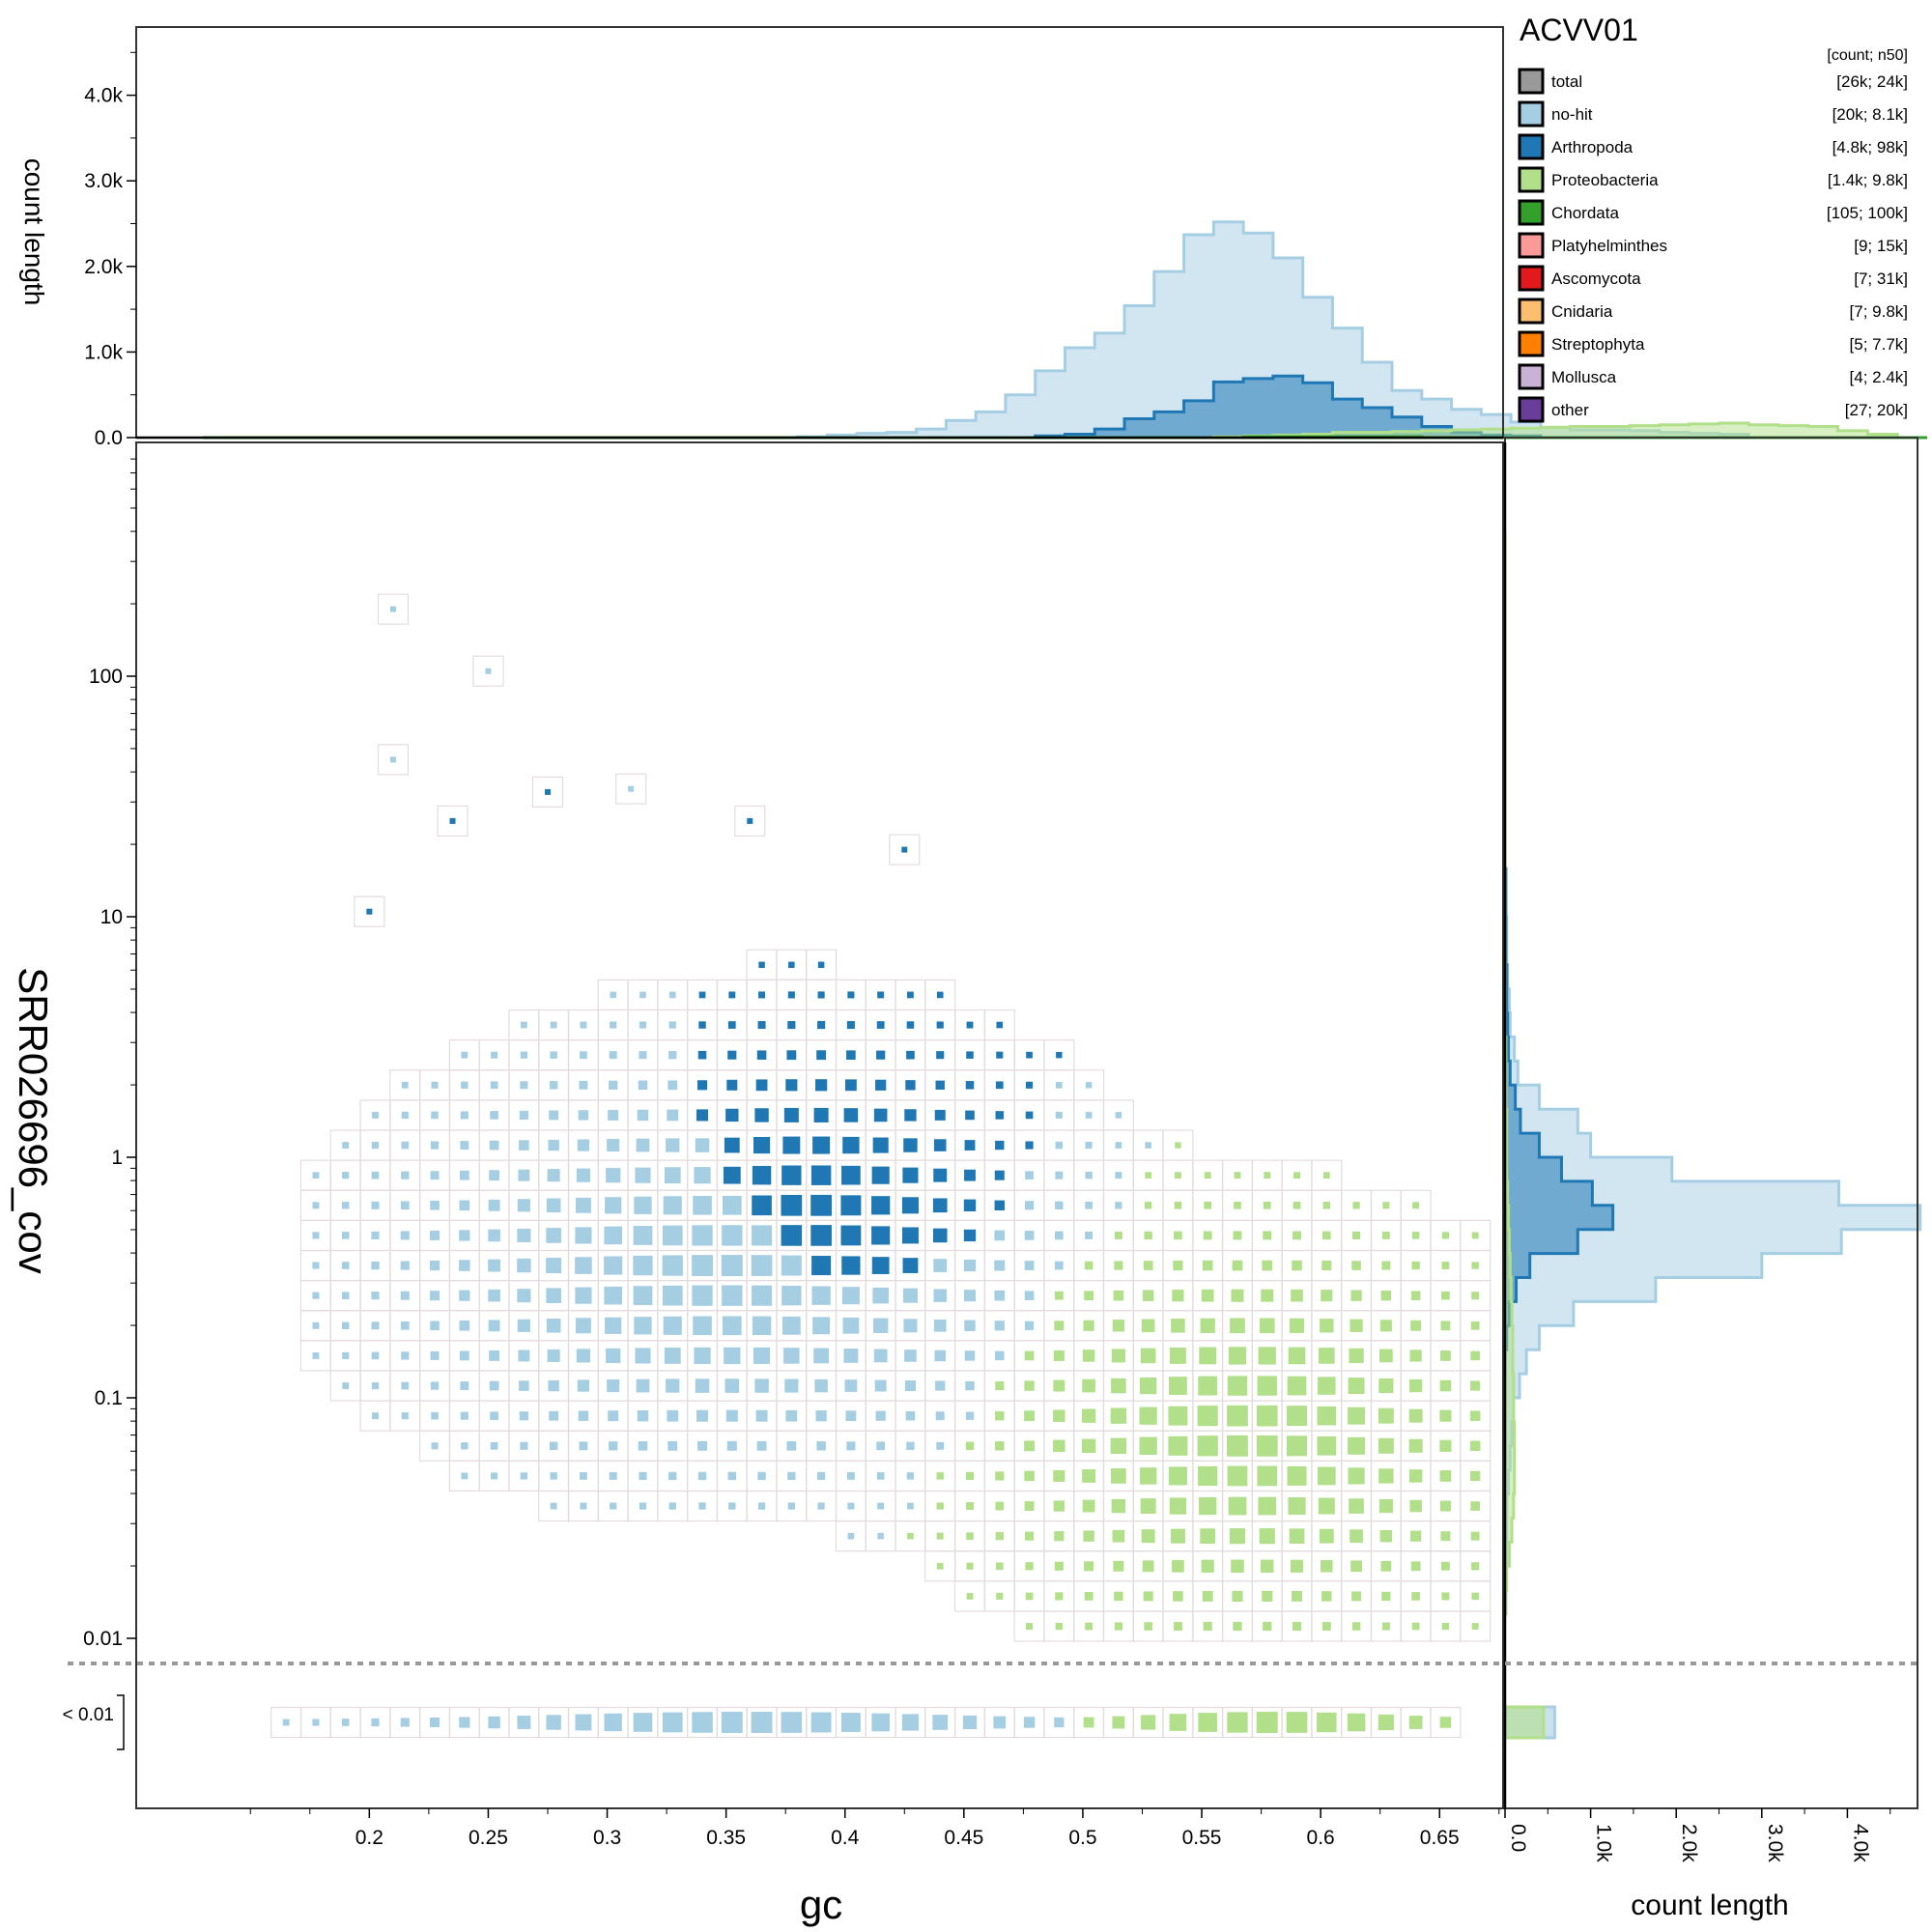  I want to click on grid-cell, so click(488, 671).